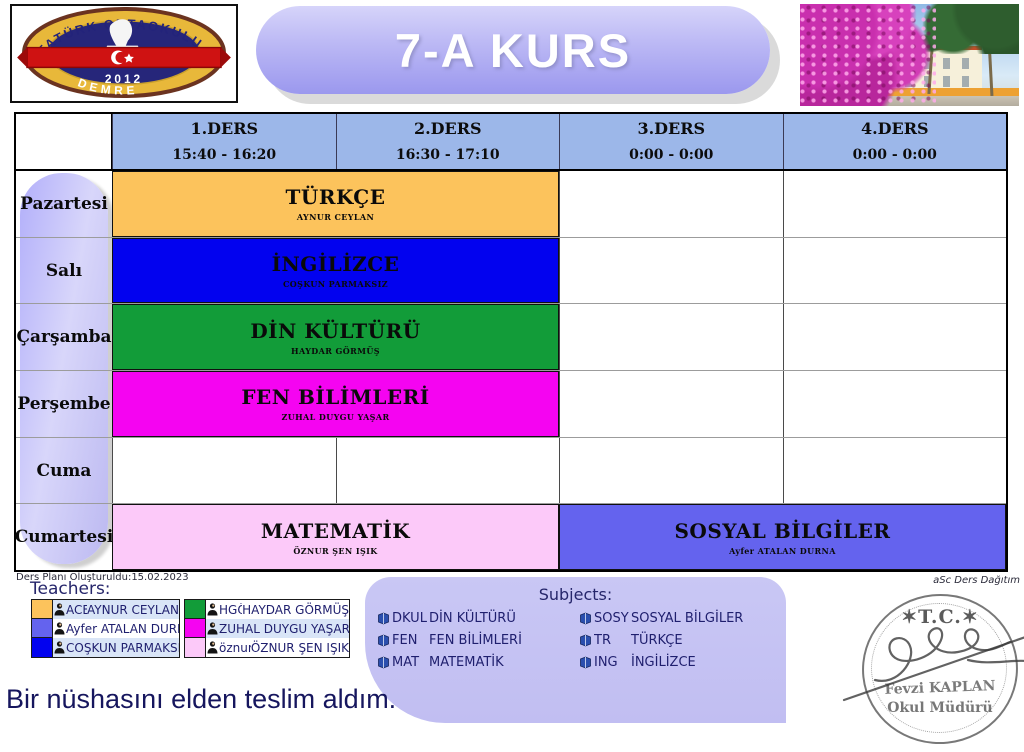  What do you see at coordinates (284, 628) in the screenshot?
I see `teacher-name: ZUHAL DUYGU YAŞAR` at bounding box center [284, 628].